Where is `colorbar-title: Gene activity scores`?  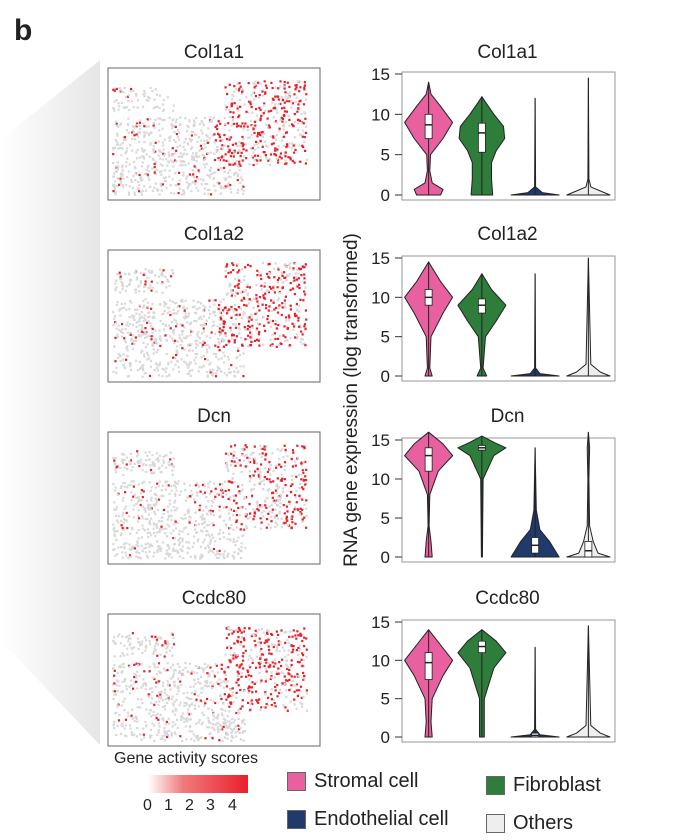
colorbar-title: Gene activity scores is located at coordinates (186, 758).